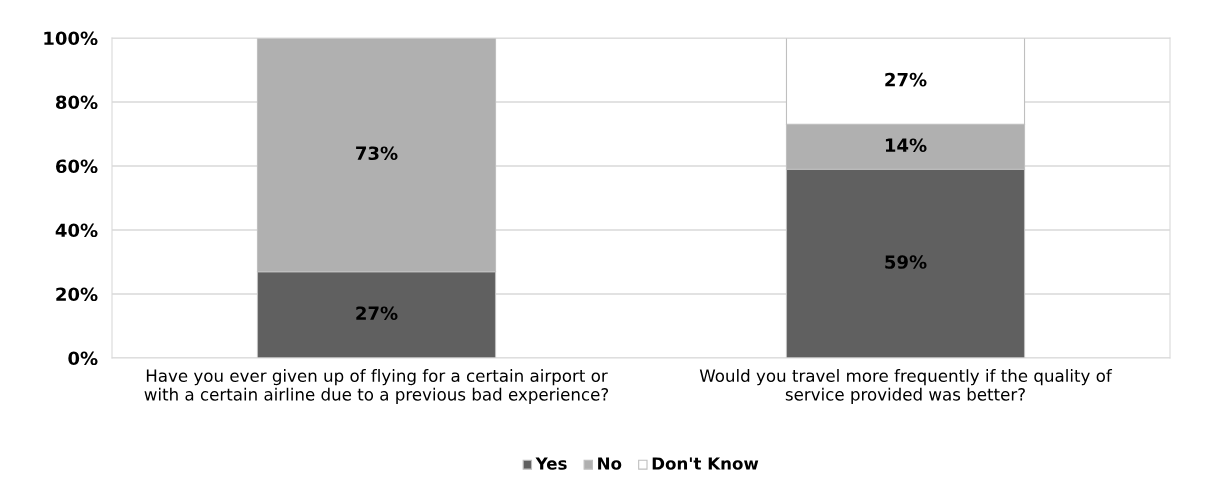  Describe the element at coordinates (906, 145) in the screenshot. I see `data-label: 14%` at that location.